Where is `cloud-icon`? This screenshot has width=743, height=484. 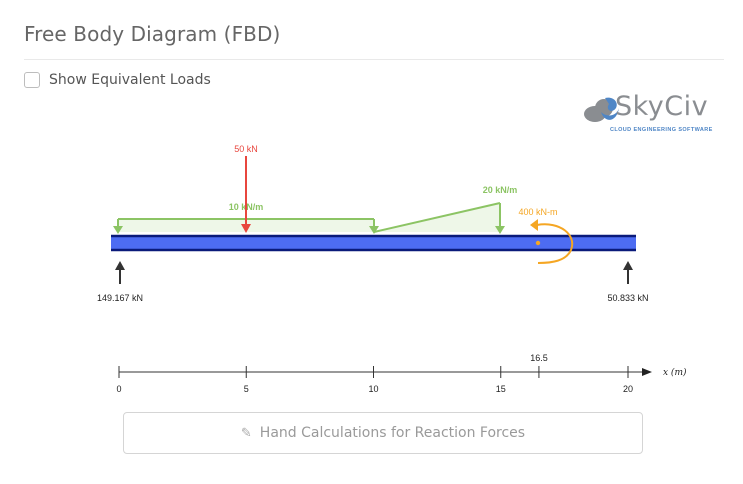
cloud-icon is located at coordinates (601, 109).